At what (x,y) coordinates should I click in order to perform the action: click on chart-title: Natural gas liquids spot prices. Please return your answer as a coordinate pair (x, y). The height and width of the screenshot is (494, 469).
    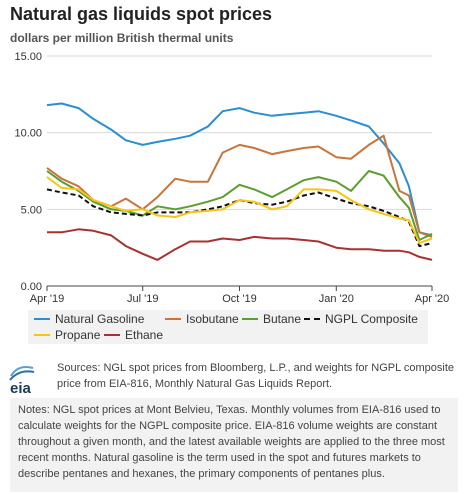
    Looking at the image, I should click on (141, 14).